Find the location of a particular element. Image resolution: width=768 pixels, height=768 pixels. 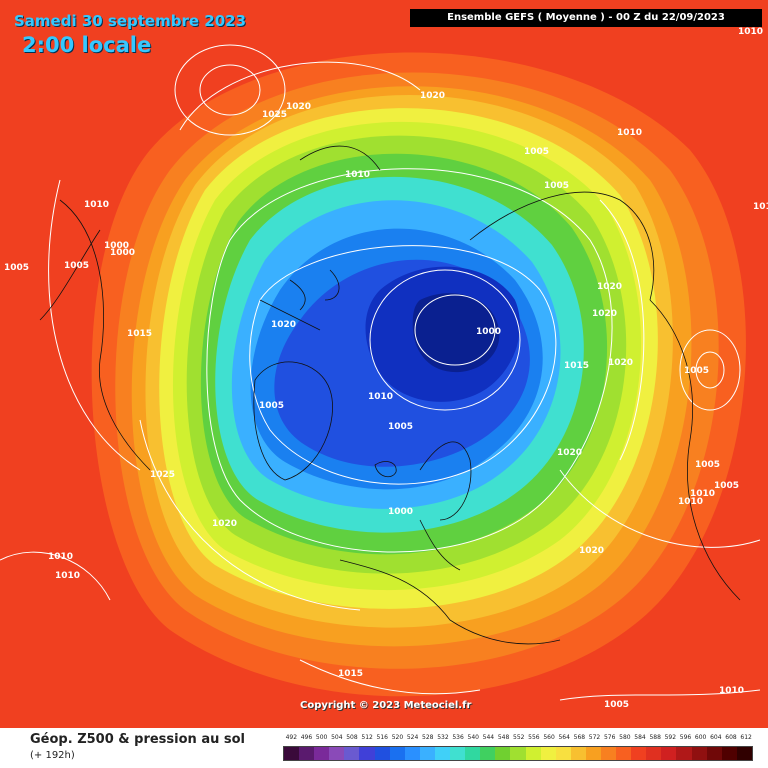

scale-tick-label: 600 is located at coordinates (700, 737).